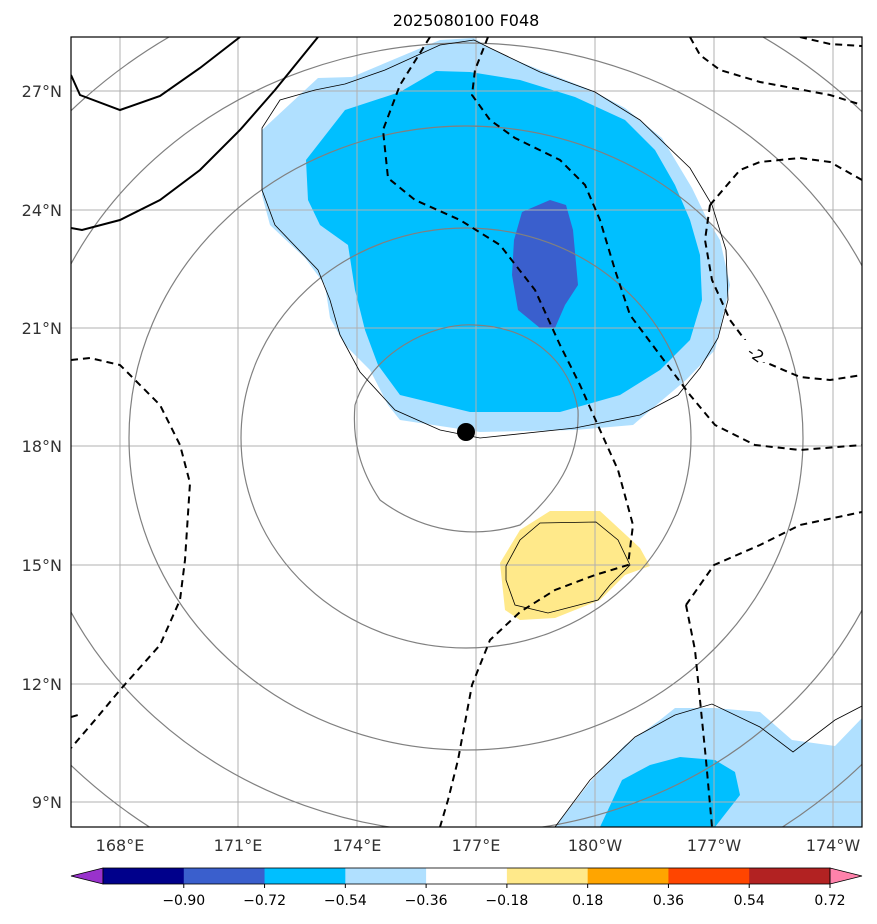 The width and height of the screenshot is (877, 924). What do you see at coordinates (670, 792) in the screenshot?
I see `shade-blue-south` at bounding box center [670, 792].